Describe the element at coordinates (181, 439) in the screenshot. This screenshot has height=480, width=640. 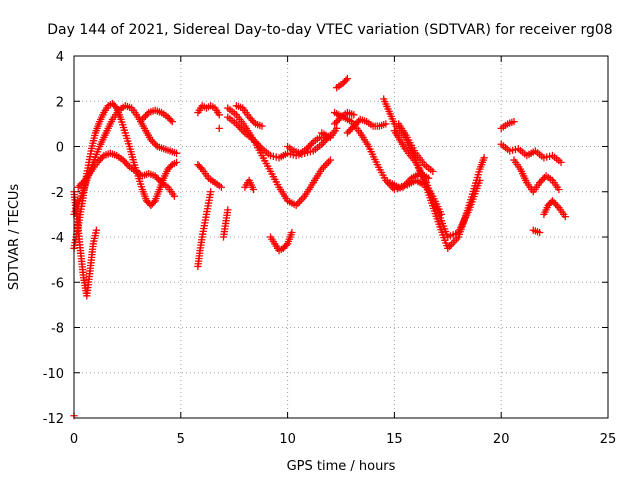
I see `x-tick-label: 5` at that location.